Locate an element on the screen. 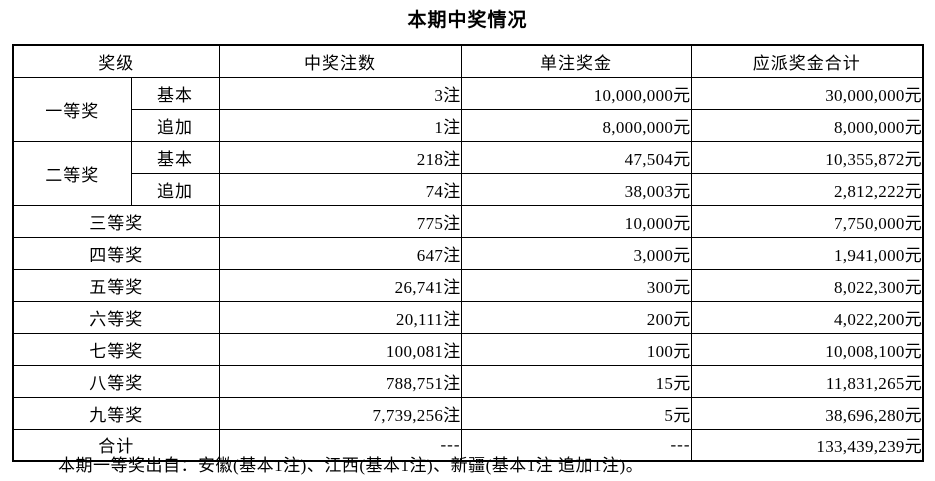 This screenshot has width=935, height=481. column-header-count: 中奖注数 is located at coordinates (340, 61).